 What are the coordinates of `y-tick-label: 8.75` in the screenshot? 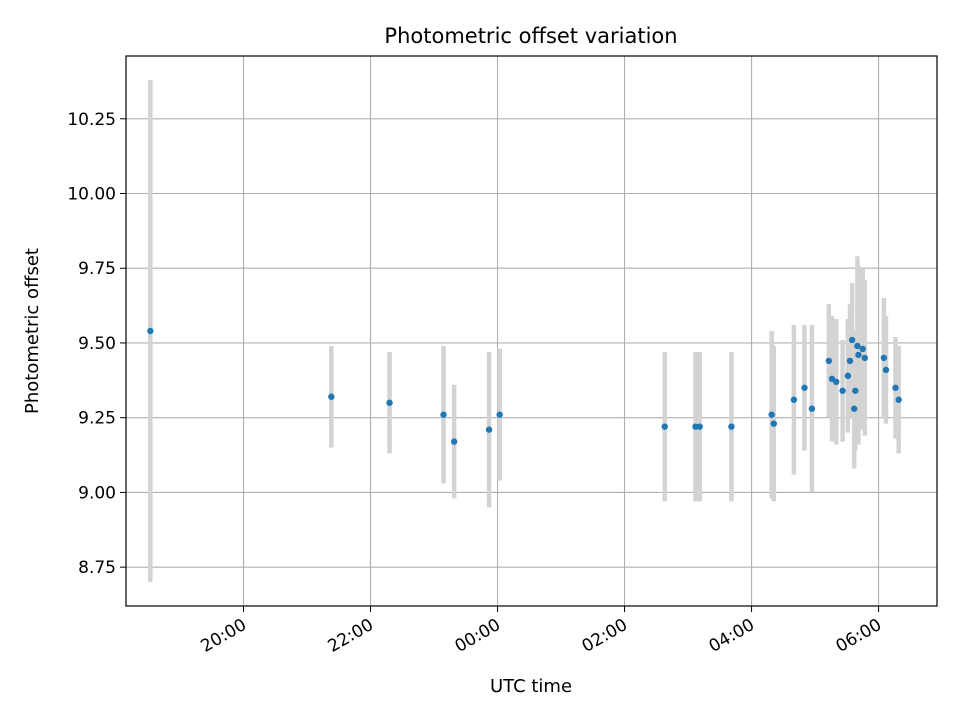 It's located at (97, 568).